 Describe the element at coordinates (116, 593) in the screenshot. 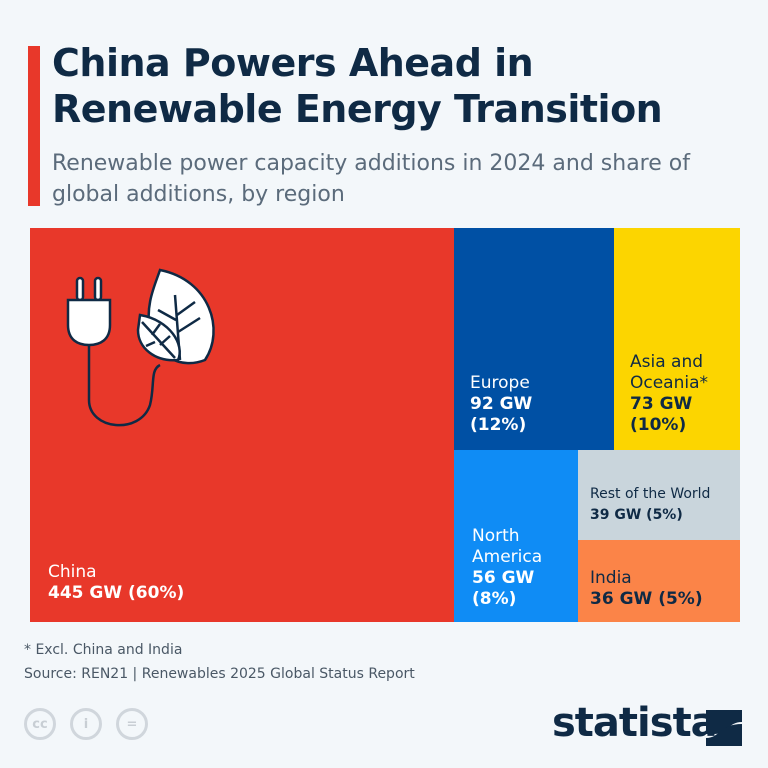

I see `tile-value: 445 GW (60%)` at that location.